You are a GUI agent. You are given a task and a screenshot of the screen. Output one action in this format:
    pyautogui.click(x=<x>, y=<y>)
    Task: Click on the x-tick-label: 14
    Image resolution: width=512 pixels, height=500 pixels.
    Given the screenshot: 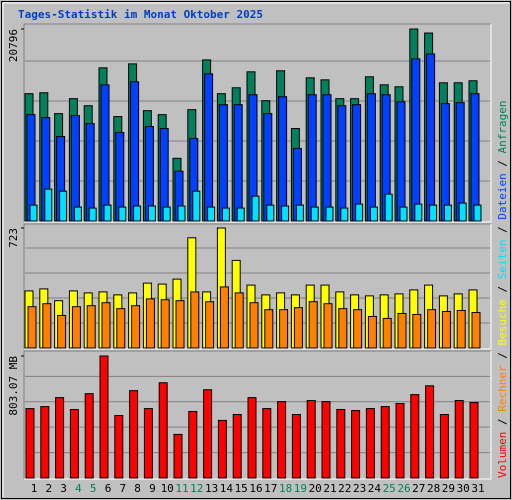 What is the action you would take?
    pyautogui.click(x=227, y=488)
    